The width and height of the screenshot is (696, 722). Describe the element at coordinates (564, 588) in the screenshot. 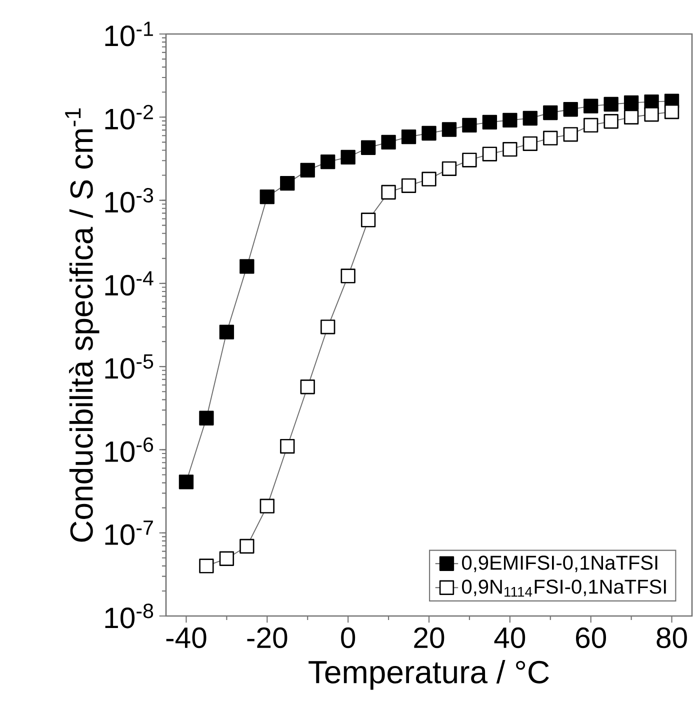

I see `legend-label: 0,9N$_{1114}$FSI-0,1NaTFSI` at that location.